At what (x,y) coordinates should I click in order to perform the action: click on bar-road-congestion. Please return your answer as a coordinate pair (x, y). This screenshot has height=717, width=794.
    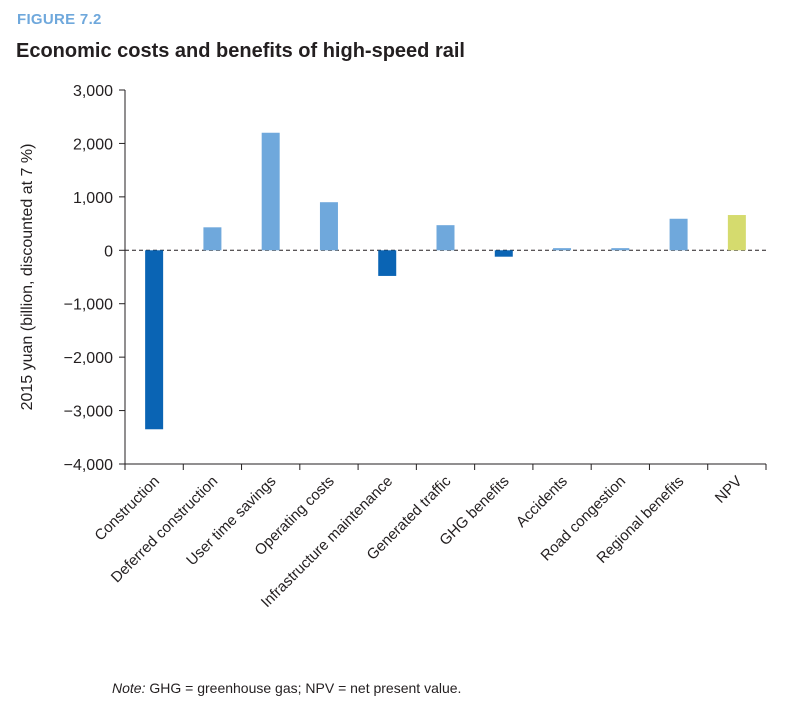
    Looking at the image, I should click on (620, 249).